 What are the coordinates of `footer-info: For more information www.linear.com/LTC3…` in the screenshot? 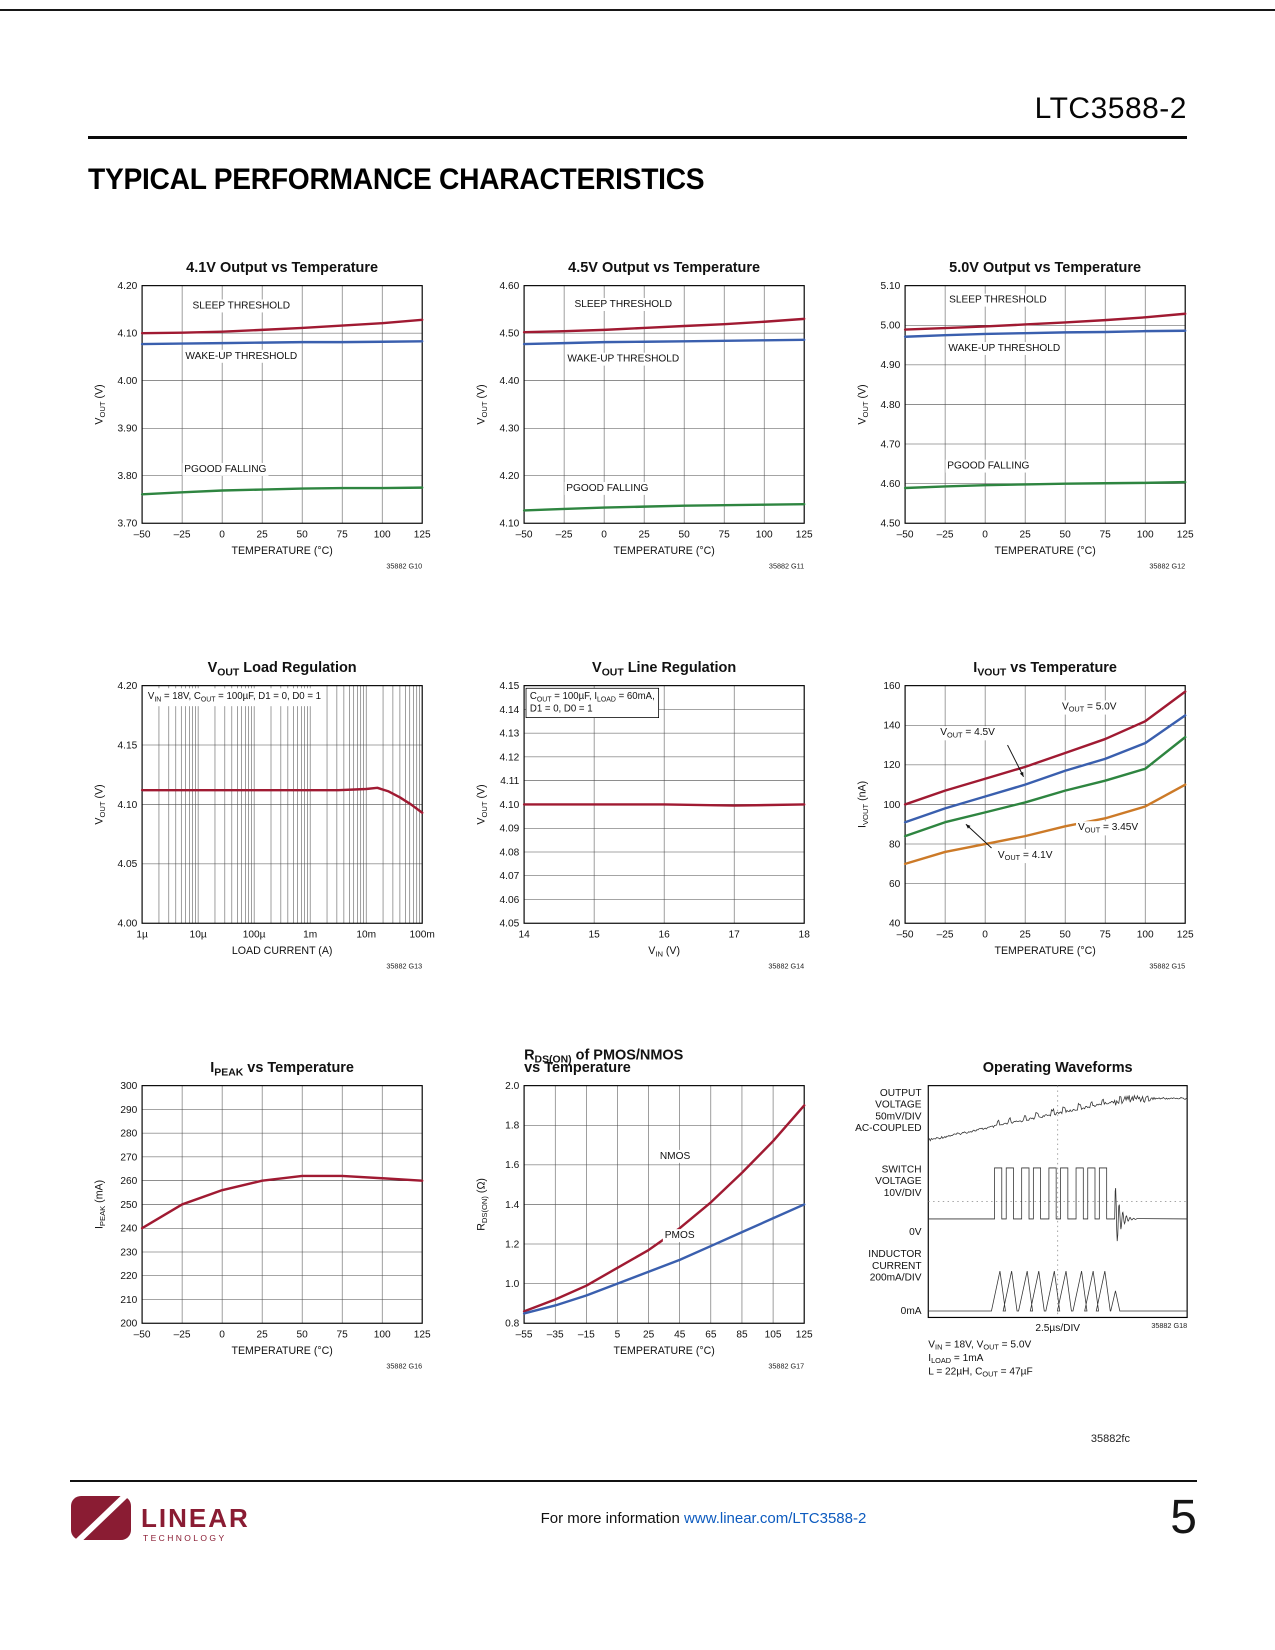 It's located at (703, 1518).